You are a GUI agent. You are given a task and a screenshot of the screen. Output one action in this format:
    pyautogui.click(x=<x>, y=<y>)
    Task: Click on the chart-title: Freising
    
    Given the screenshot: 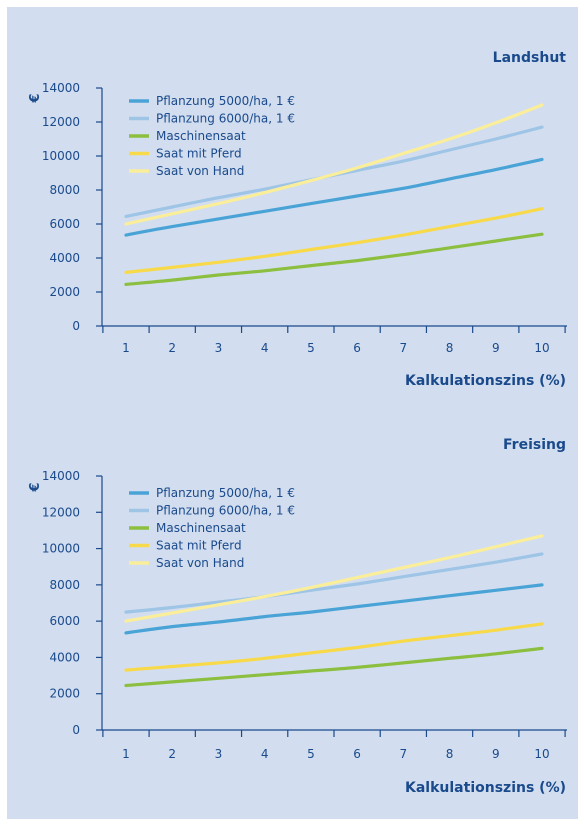 What is the action you would take?
    pyautogui.click(x=534, y=445)
    